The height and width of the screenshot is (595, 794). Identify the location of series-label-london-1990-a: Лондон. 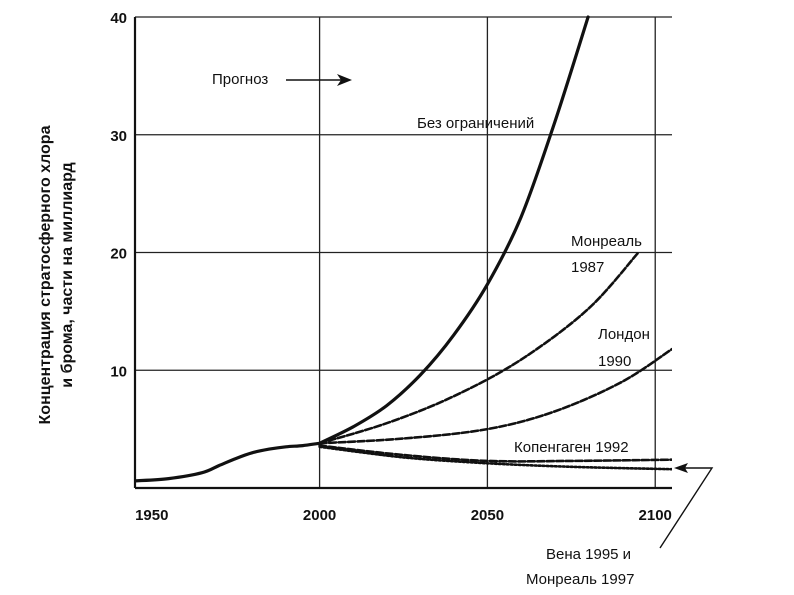
(624, 334).